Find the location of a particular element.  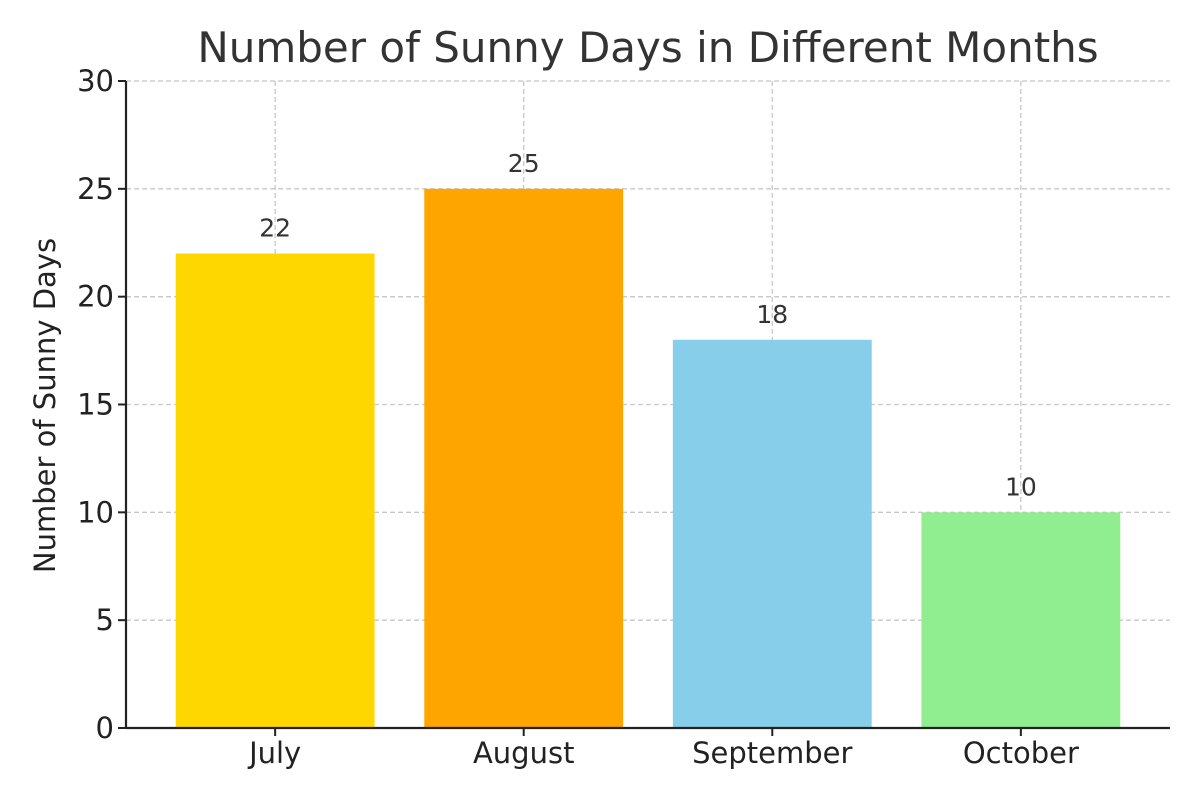

bar-july is located at coordinates (275, 491).